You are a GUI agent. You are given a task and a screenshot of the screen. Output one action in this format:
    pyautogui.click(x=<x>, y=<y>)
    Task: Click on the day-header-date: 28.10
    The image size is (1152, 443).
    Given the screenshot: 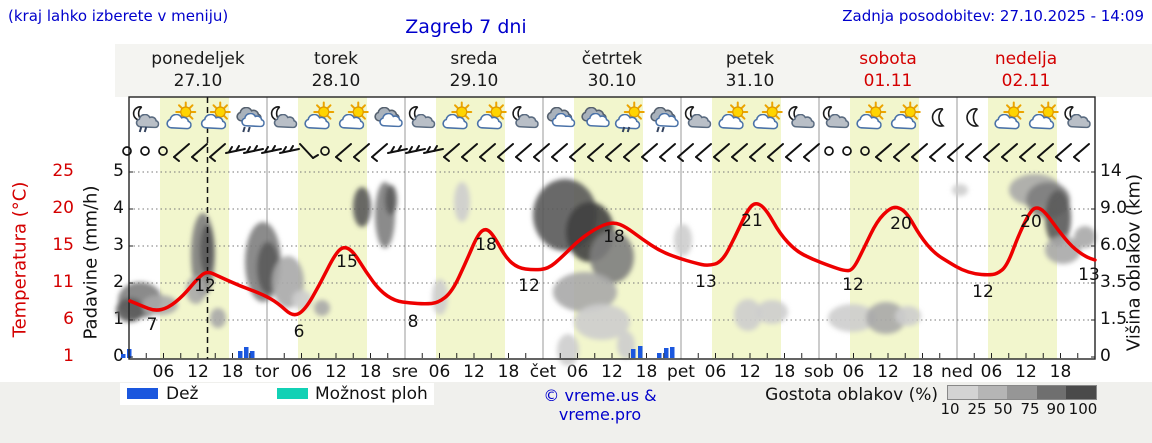 What is the action you would take?
    pyautogui.click(x=336, y=81)
    